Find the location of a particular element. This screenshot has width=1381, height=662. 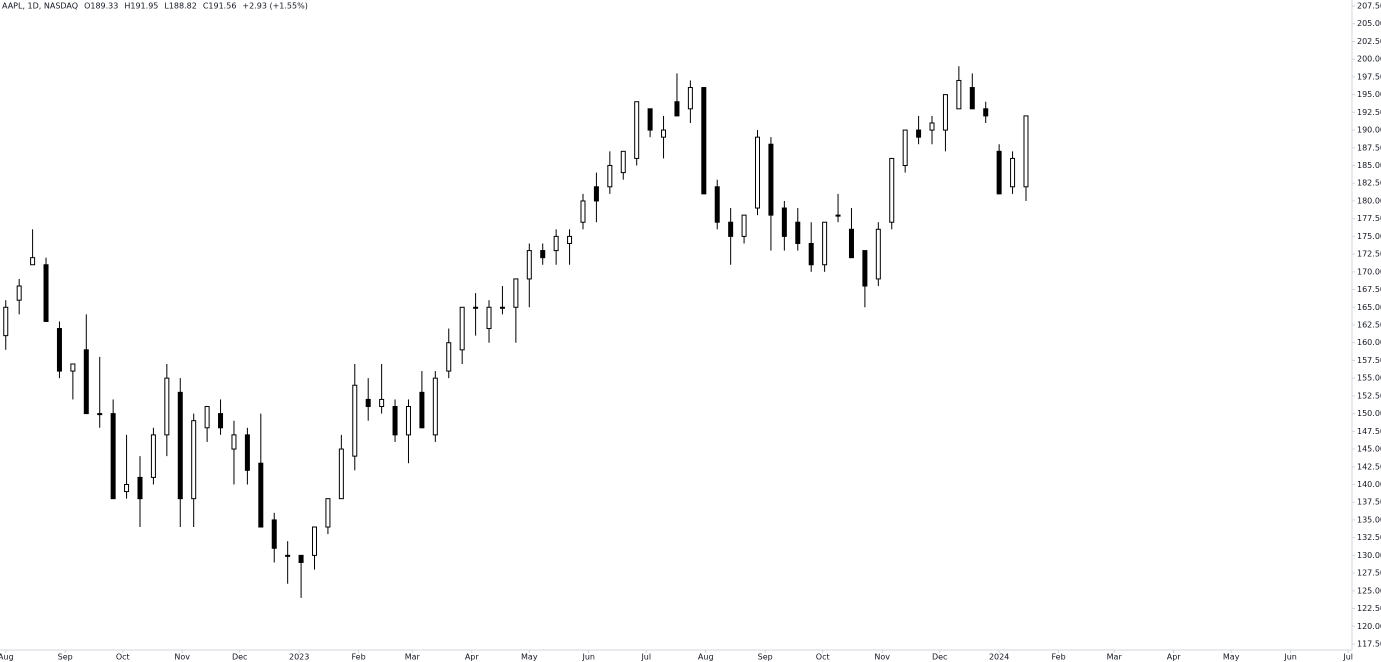

y-tick-label: 157.50 is located at coordinates (1369, 360).